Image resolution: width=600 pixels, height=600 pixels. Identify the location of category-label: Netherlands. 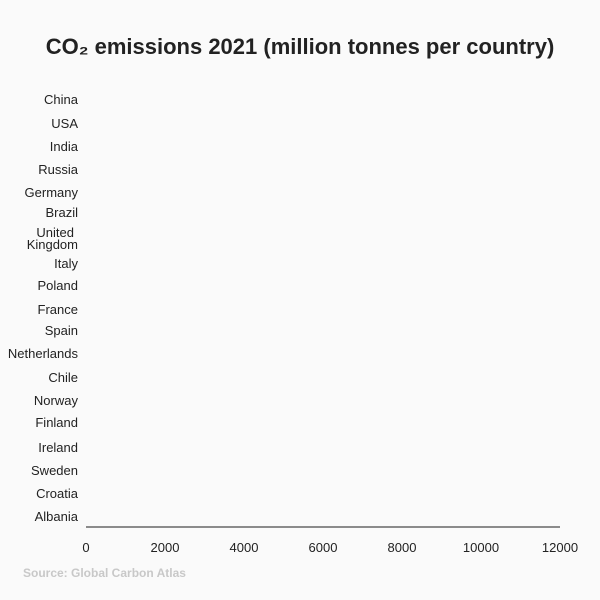
(43, 353).